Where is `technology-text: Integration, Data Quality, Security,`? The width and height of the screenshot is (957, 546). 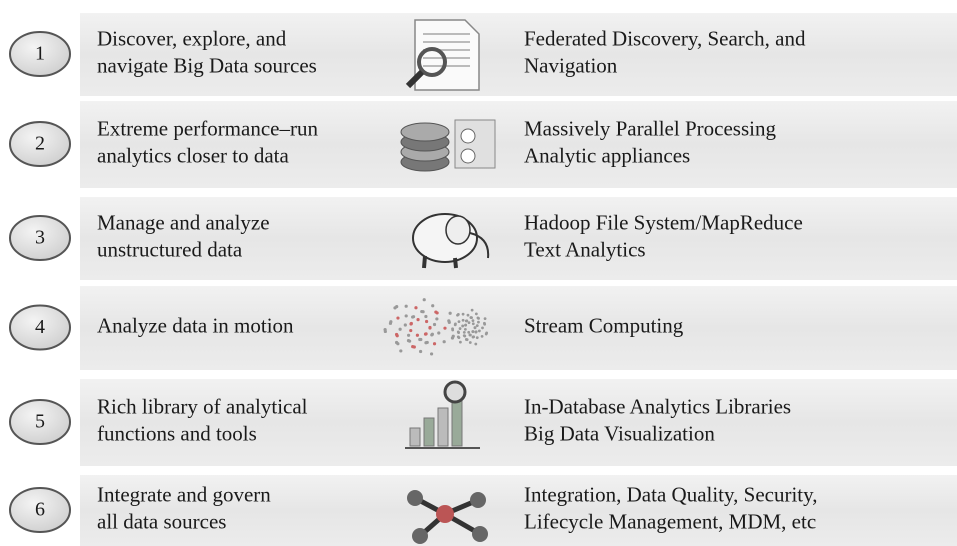 technology-text: Integration, Data Quality, Security, is located at coordinates (671, 494).